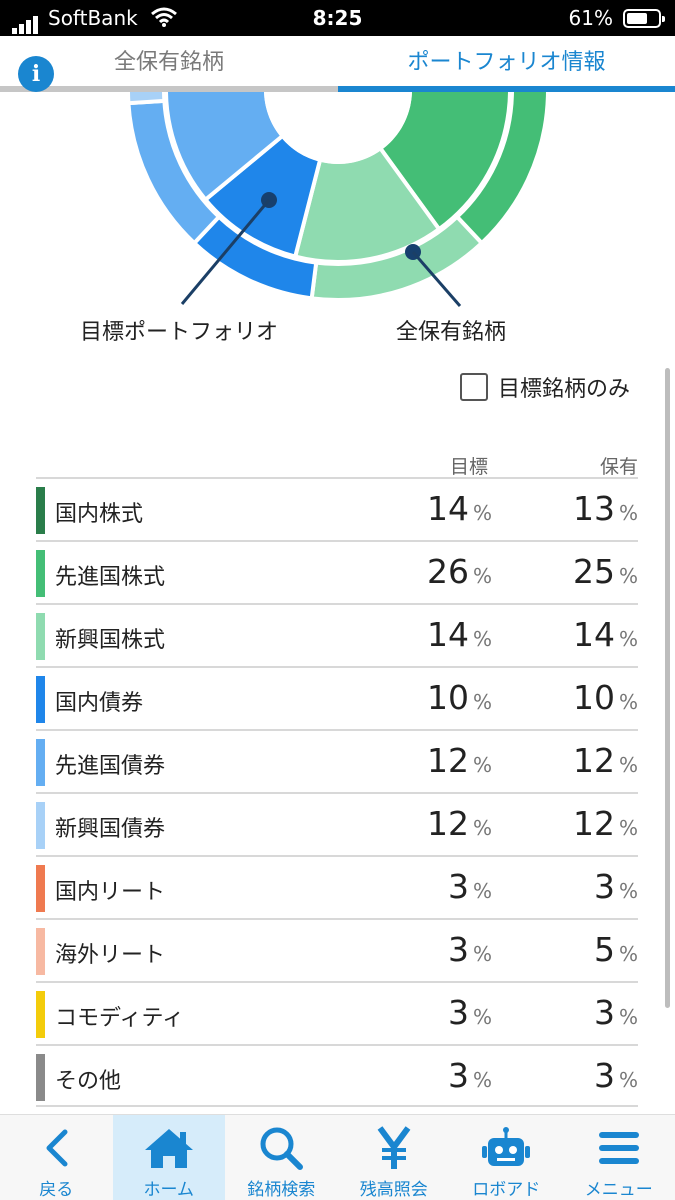  I want to click on menu-icon, so click(619, 1148).